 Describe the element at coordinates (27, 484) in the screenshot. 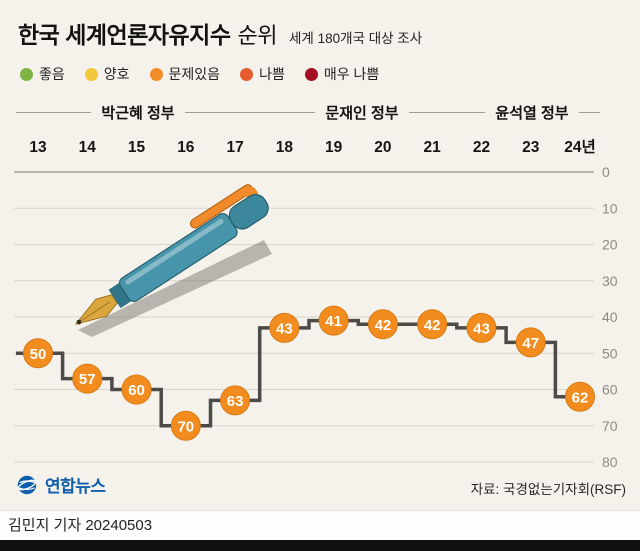

I see `yonhap-globe-icon` at that location.